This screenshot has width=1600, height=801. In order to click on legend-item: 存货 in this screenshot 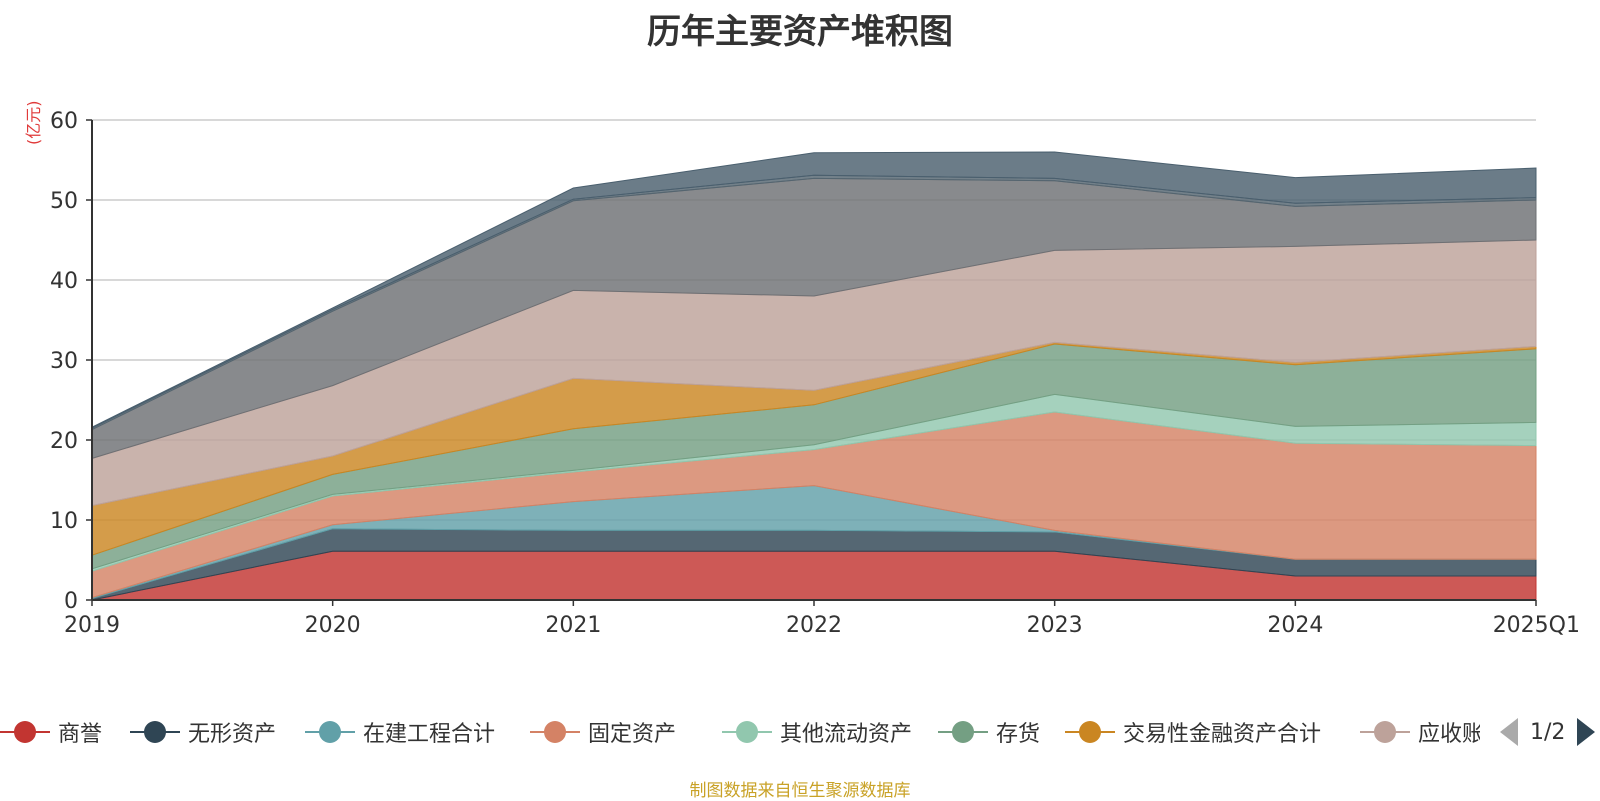, I will do `click(989, 732)`.